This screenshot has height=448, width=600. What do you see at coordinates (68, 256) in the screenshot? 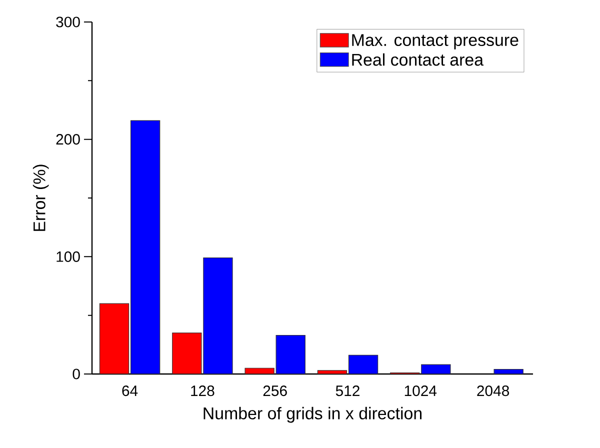
I see `y-tick-label: 100` at bounding box center [68, 256].